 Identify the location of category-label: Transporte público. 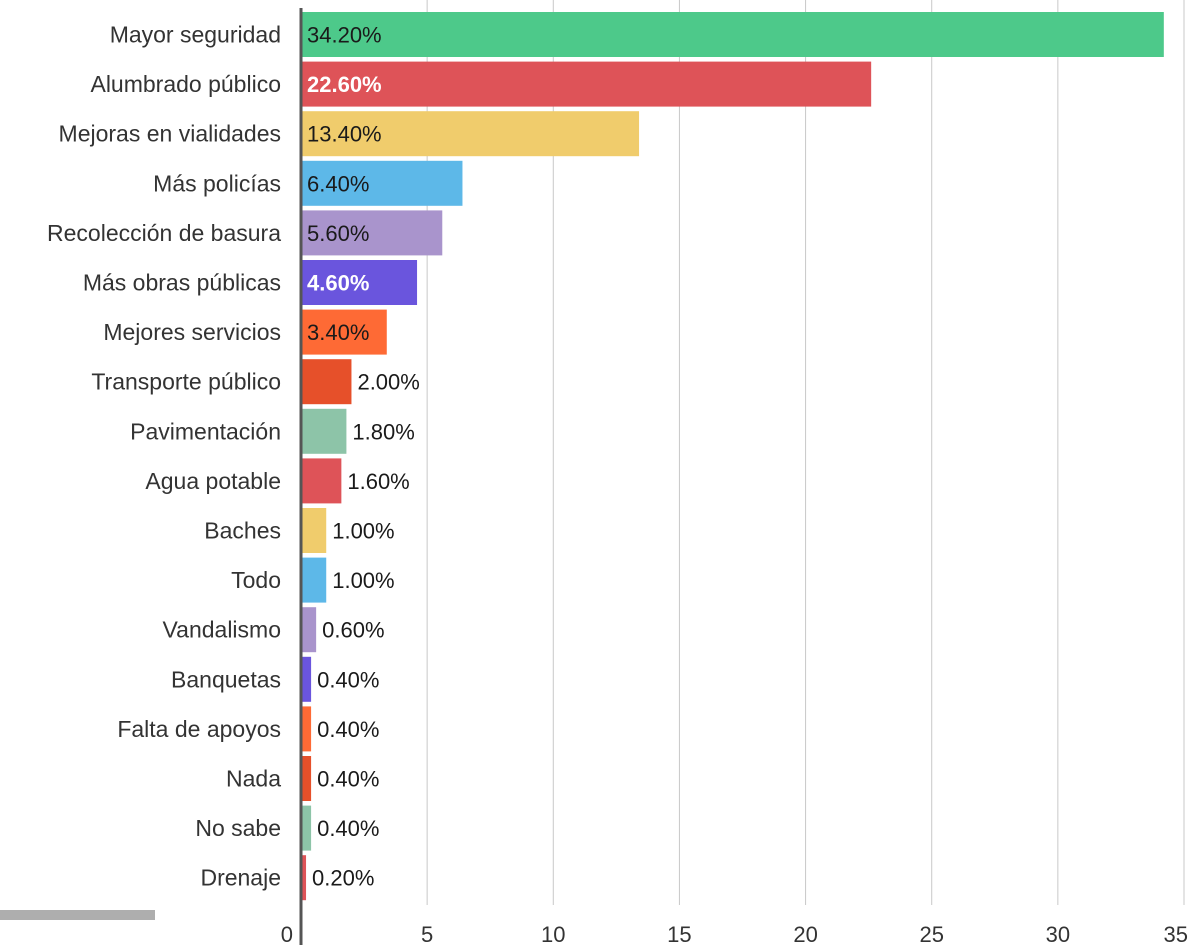
(186, 382).